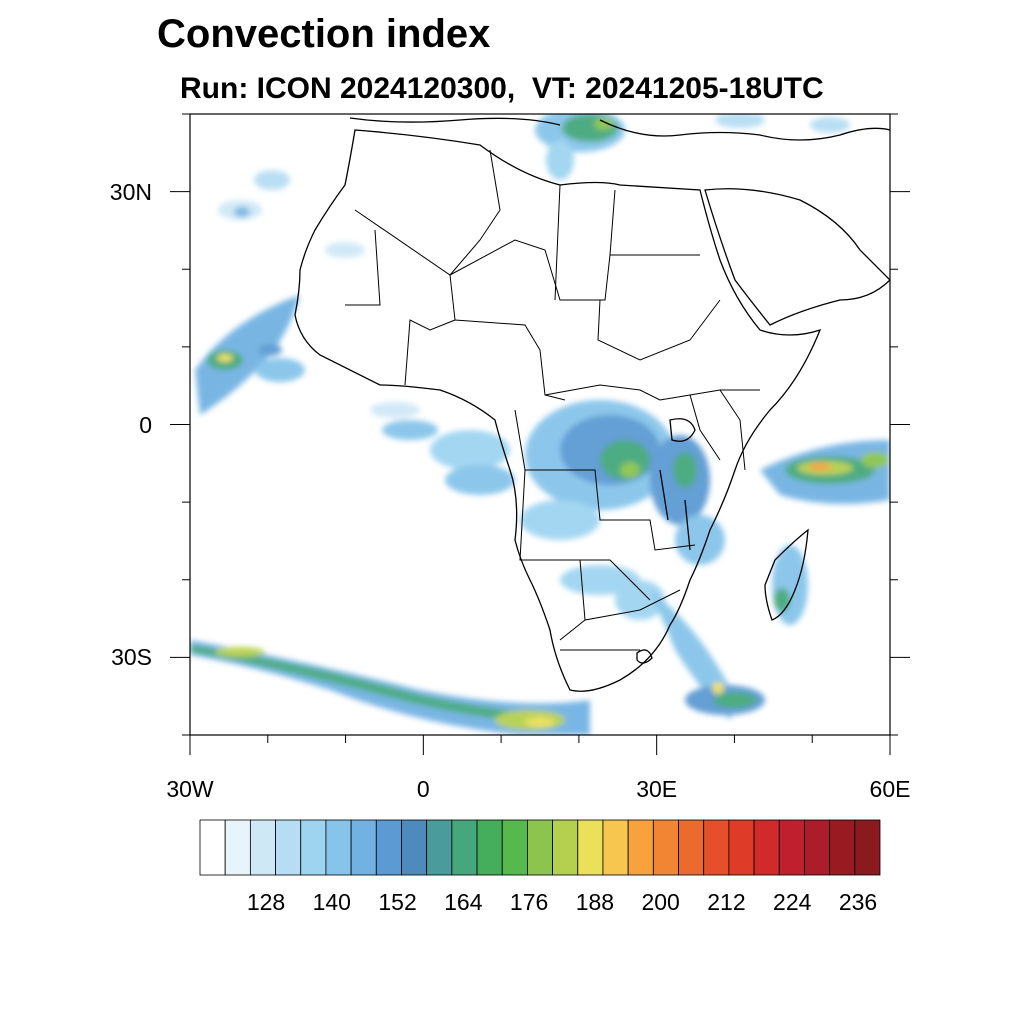 This screenshot has width=1024, height=1024. What do you see at coordinates (890, 789) in the screenshot?
I see `lon-tick-label: 60E` at bounding box center [890, 789].